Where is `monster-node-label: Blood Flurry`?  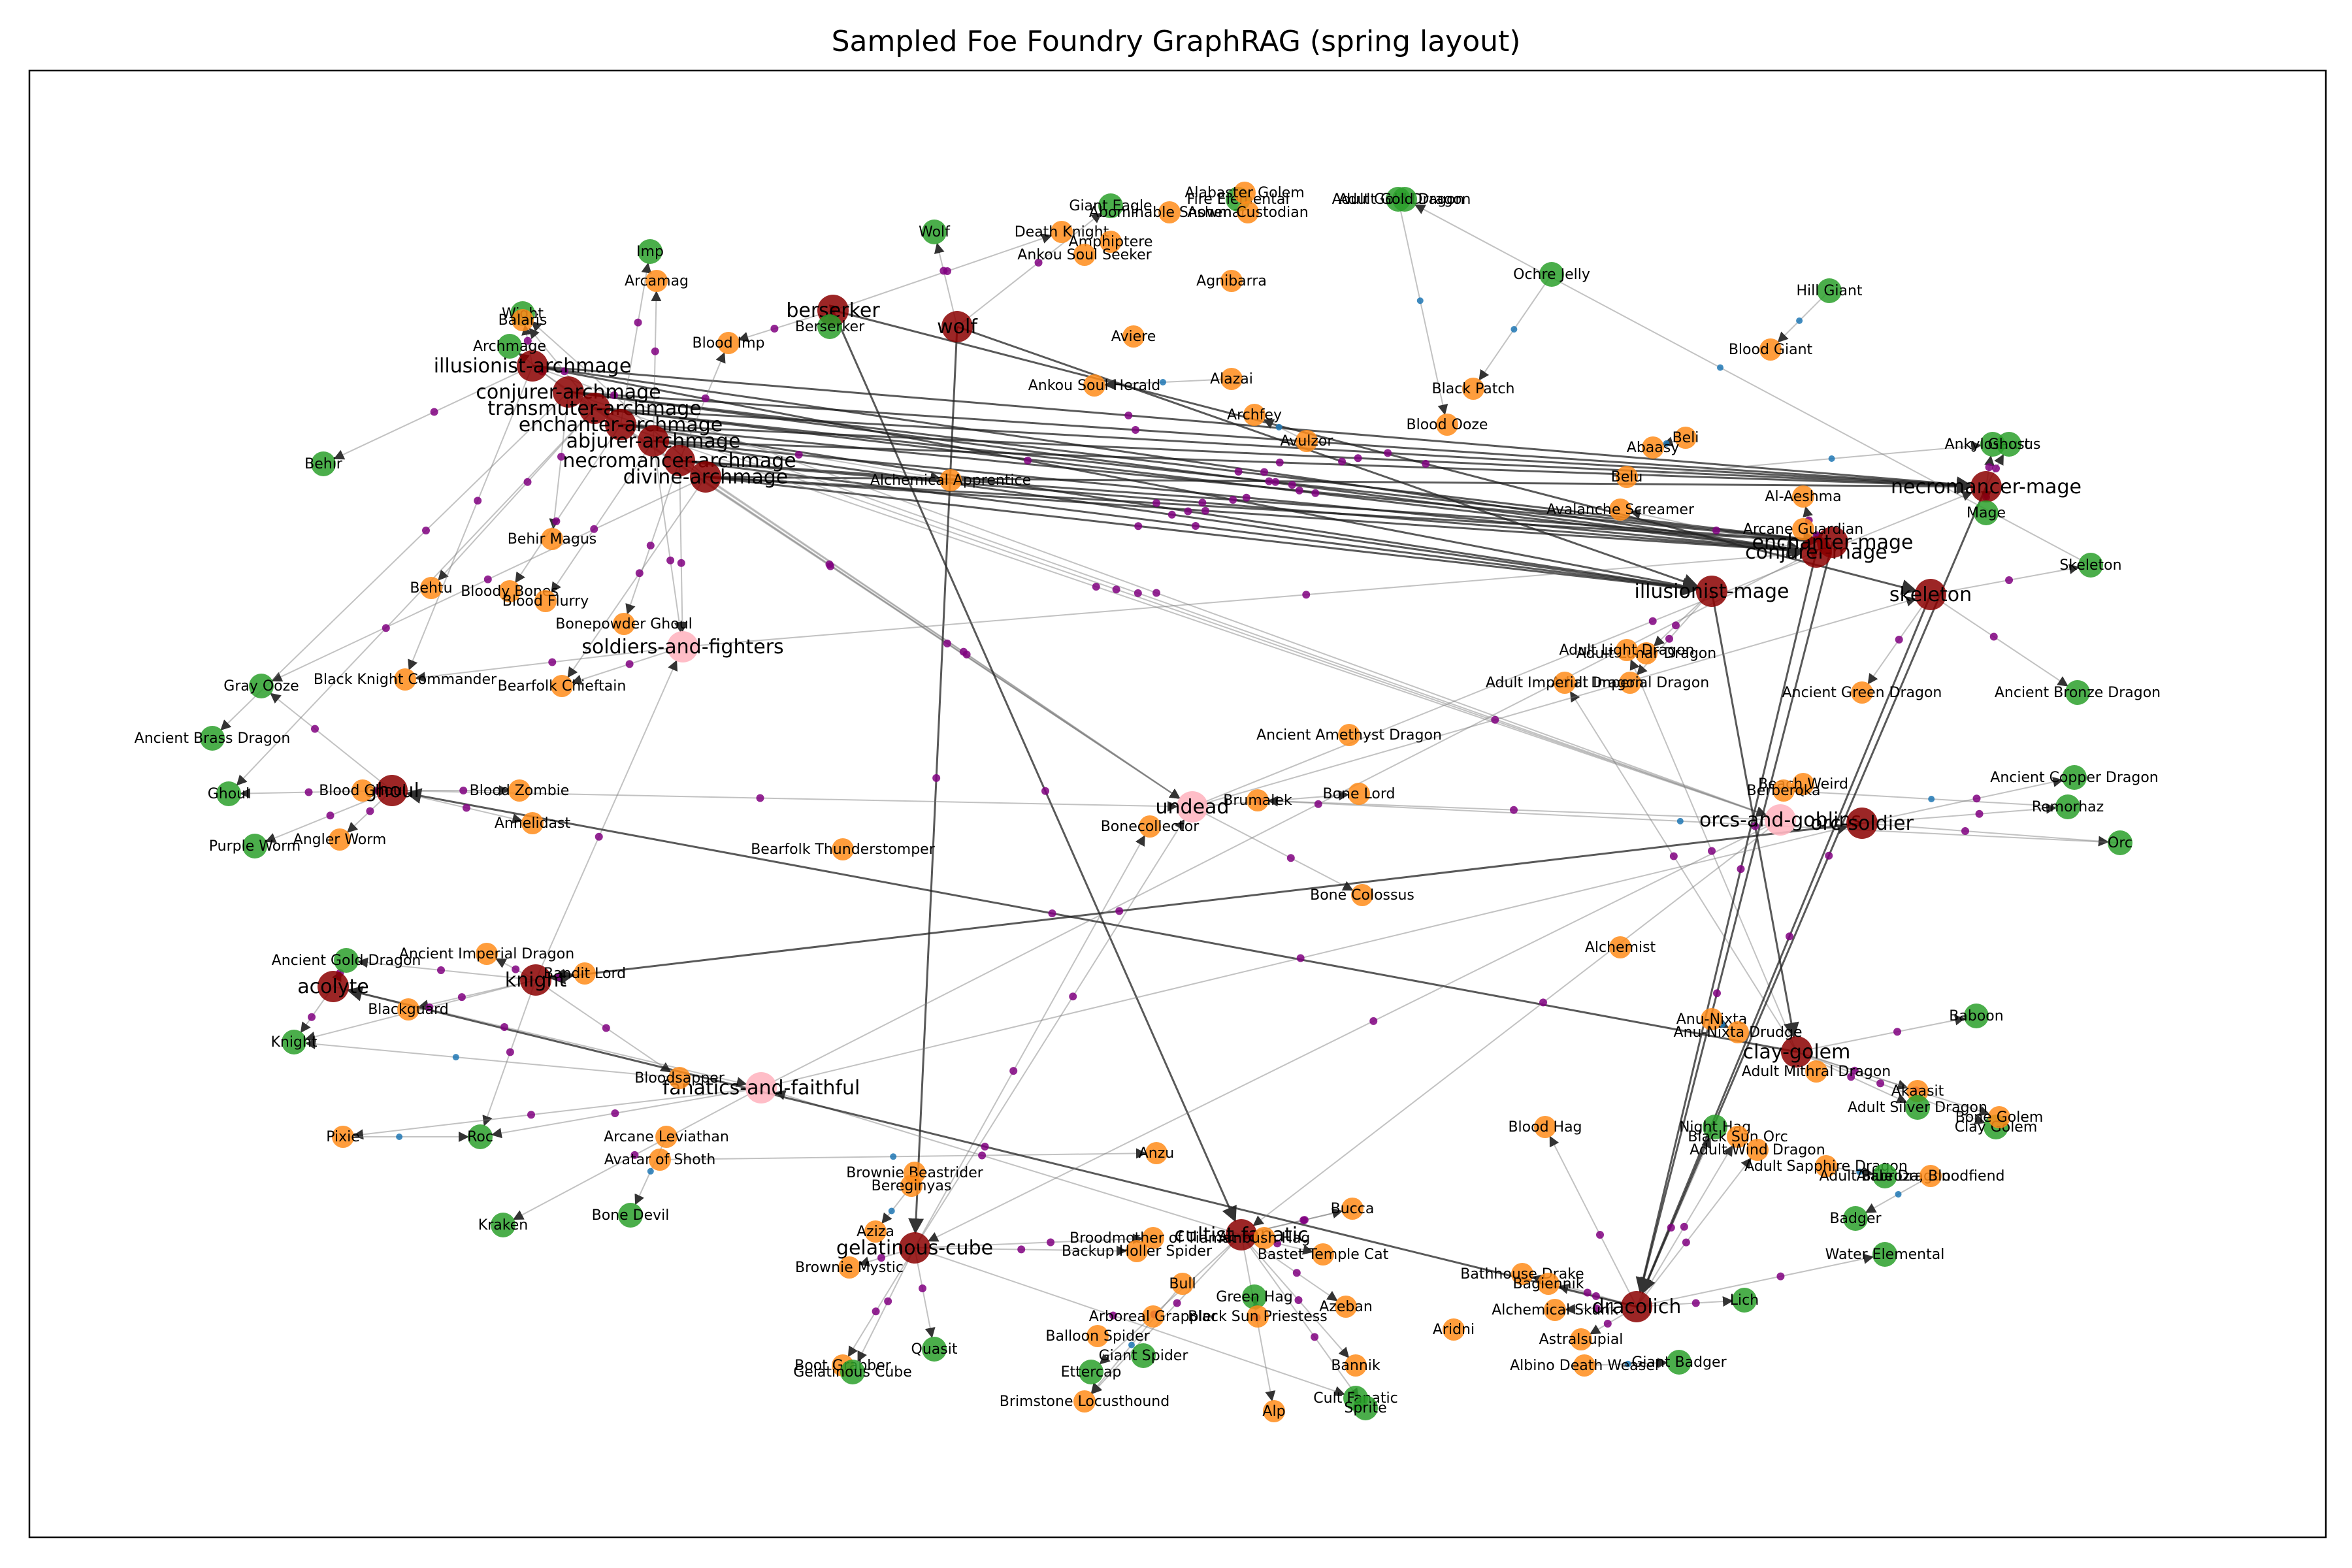 monster-node-label: Blood Flurry is located at coordinates (545, 601).